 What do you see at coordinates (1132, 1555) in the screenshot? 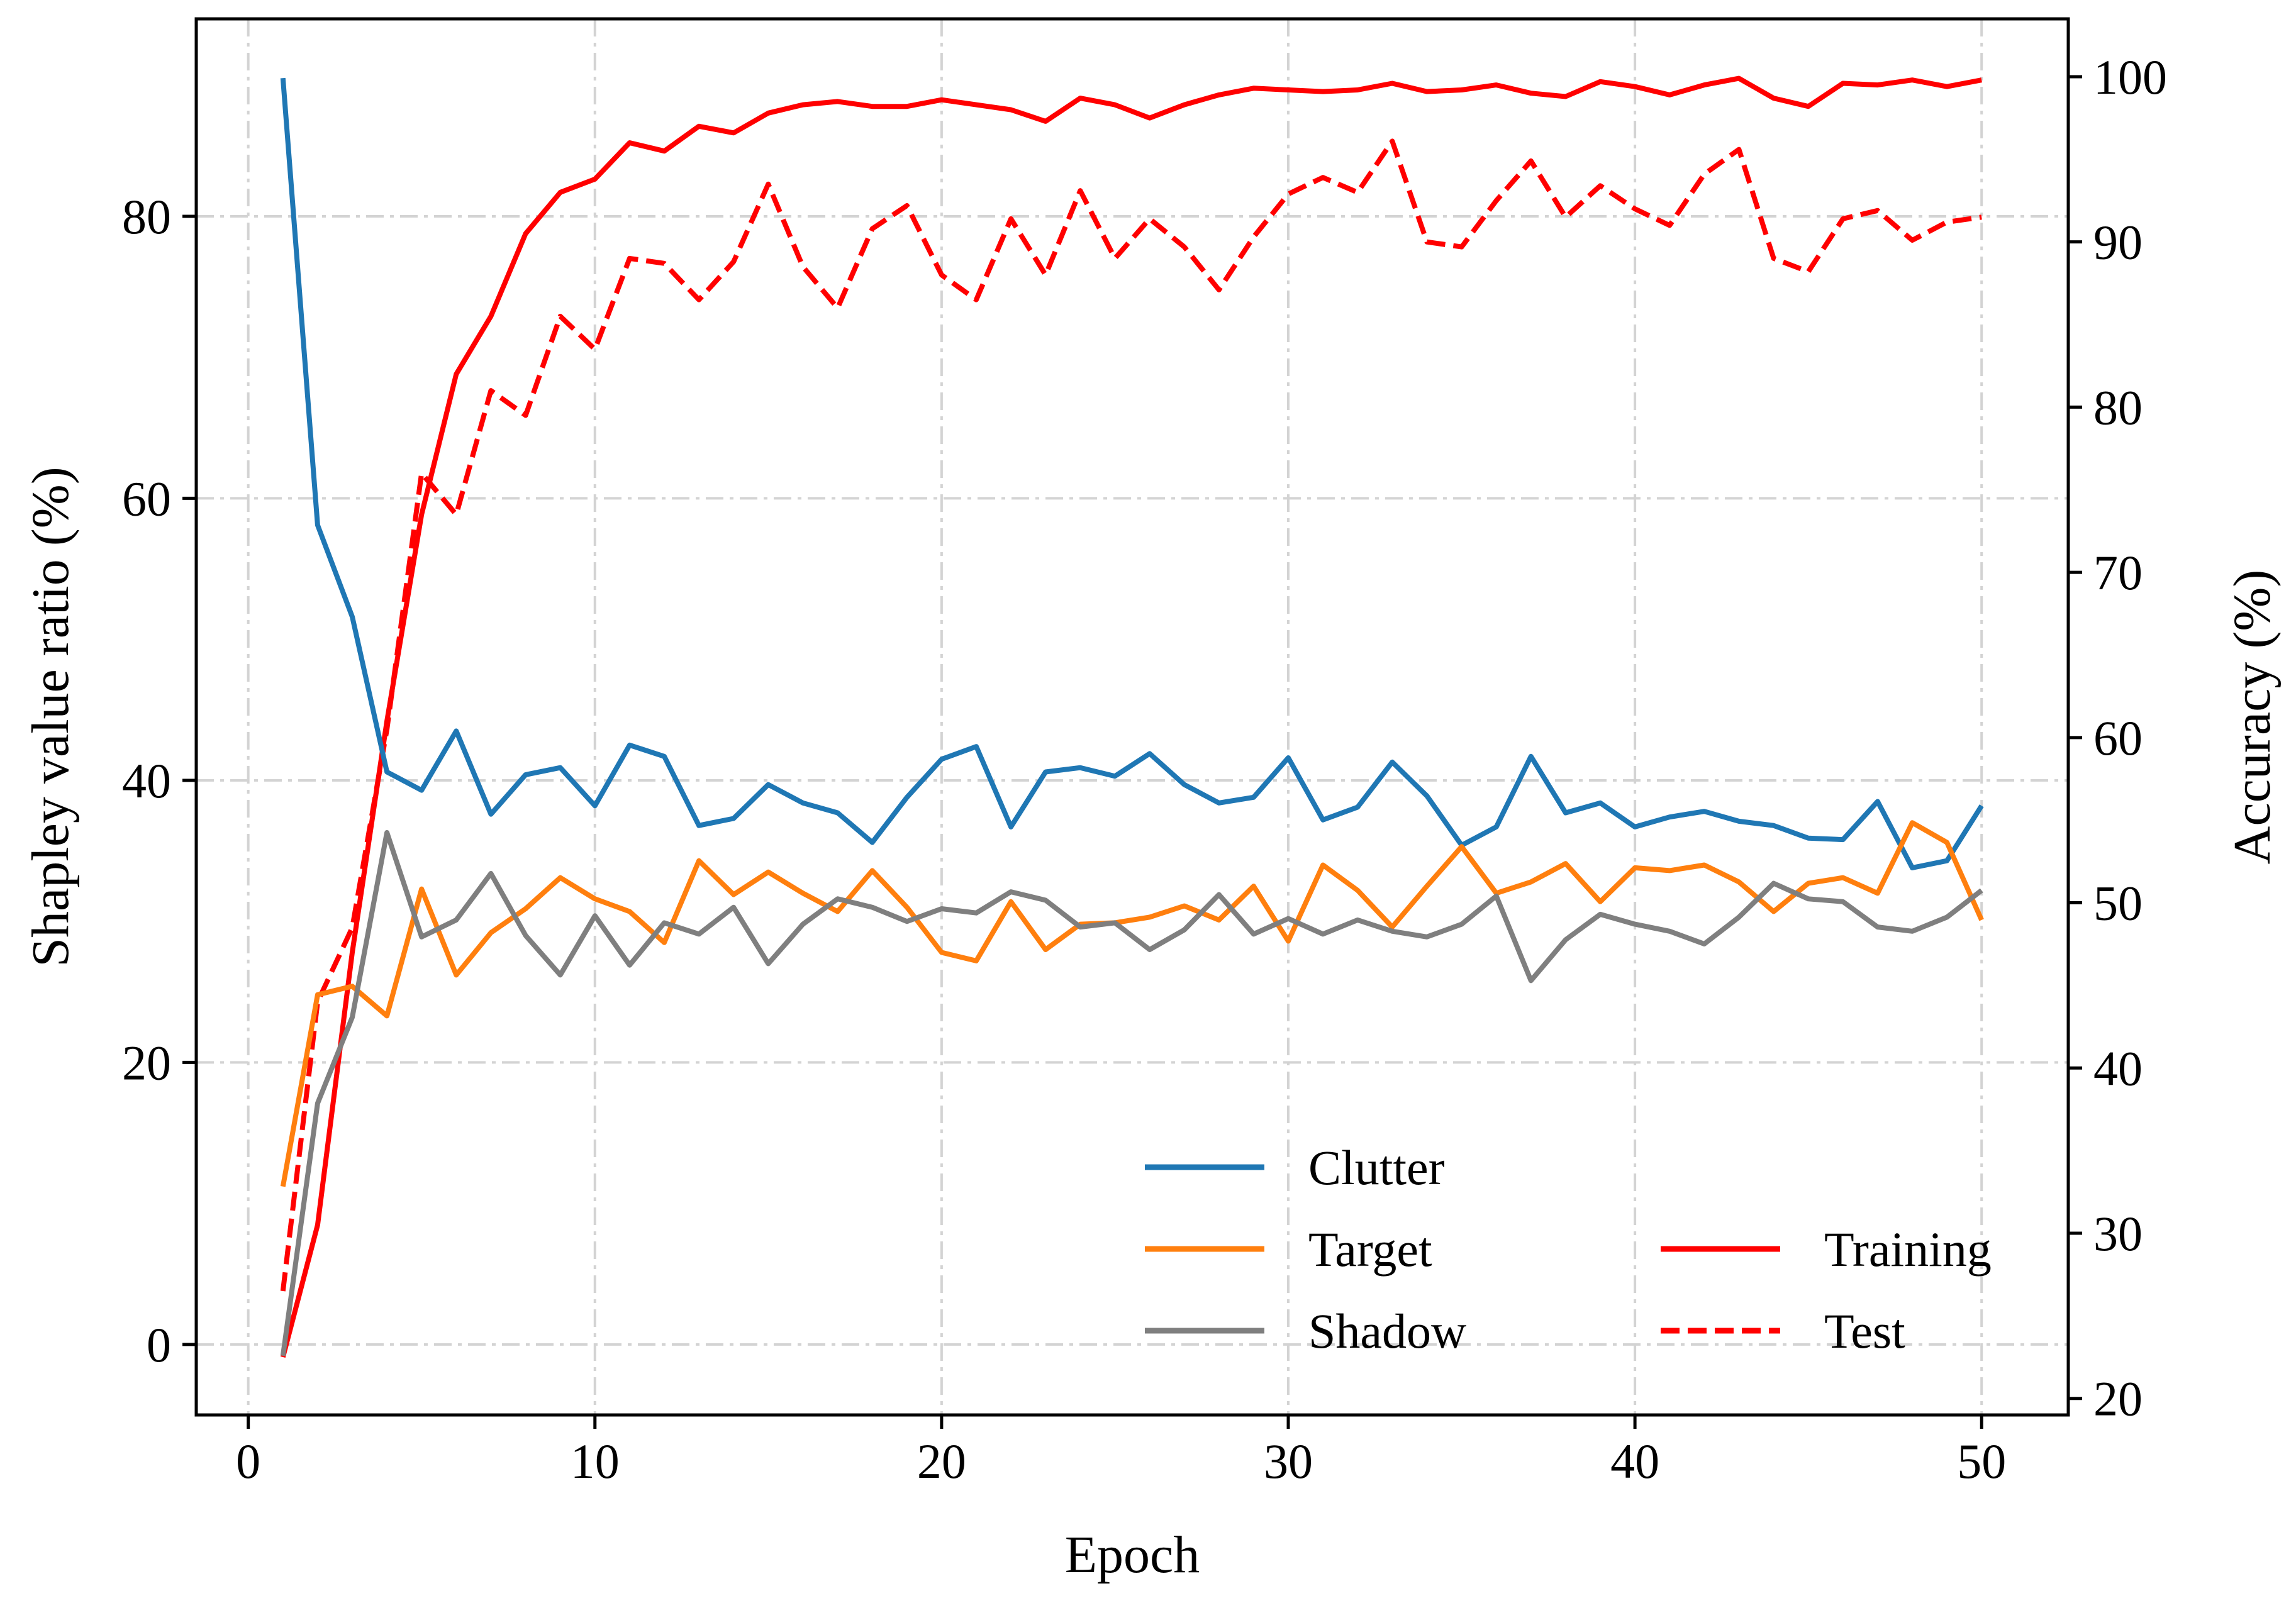
I see `x-axis-label: Epoch` at bounding box center [1132, 1555].